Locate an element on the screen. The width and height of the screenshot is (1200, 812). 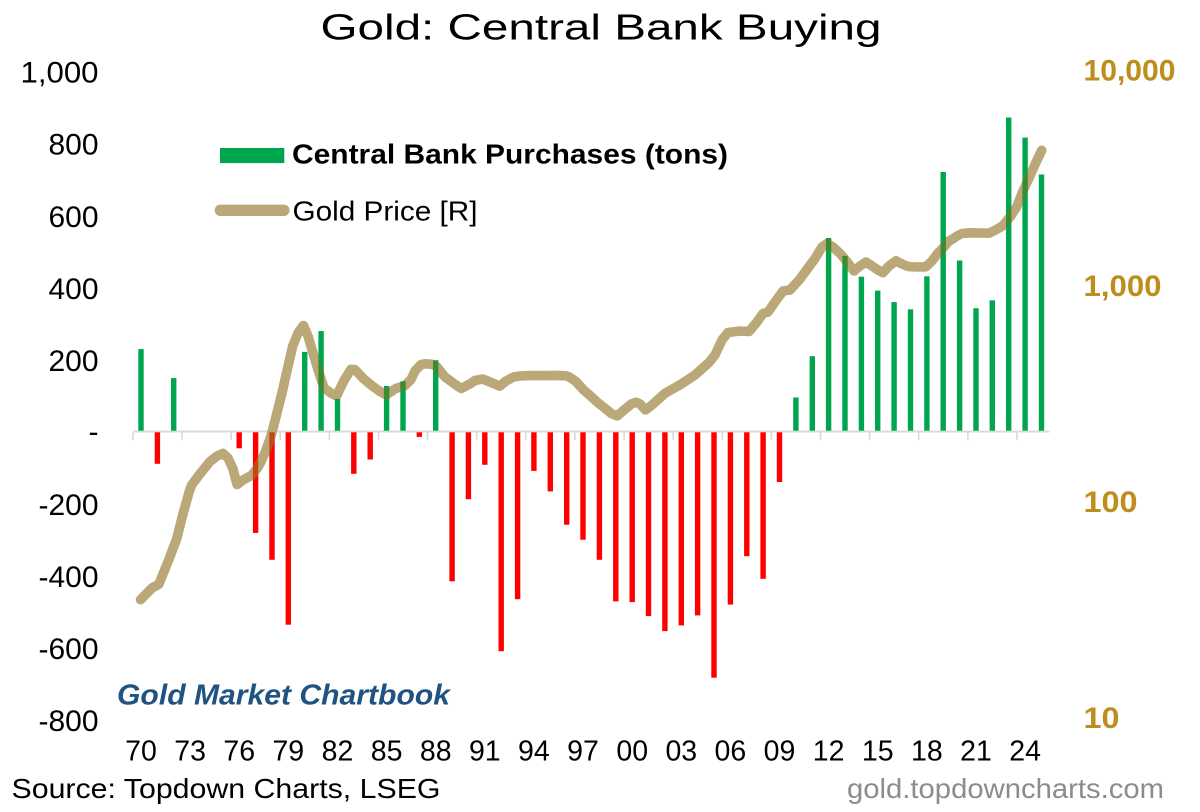
svg-text: Gold Market Chartbook is located at coordinates (284, 695).